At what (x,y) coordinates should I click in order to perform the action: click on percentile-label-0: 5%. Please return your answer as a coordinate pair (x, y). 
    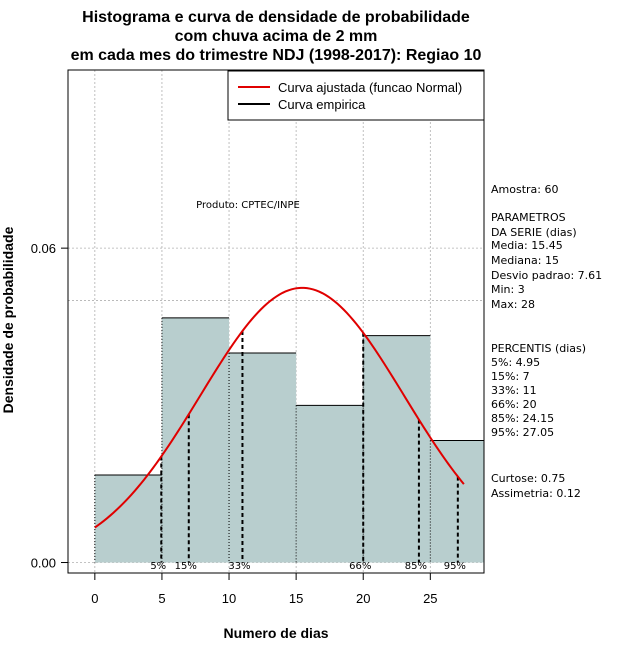
    Looking at the image, I should click on (158, 566).